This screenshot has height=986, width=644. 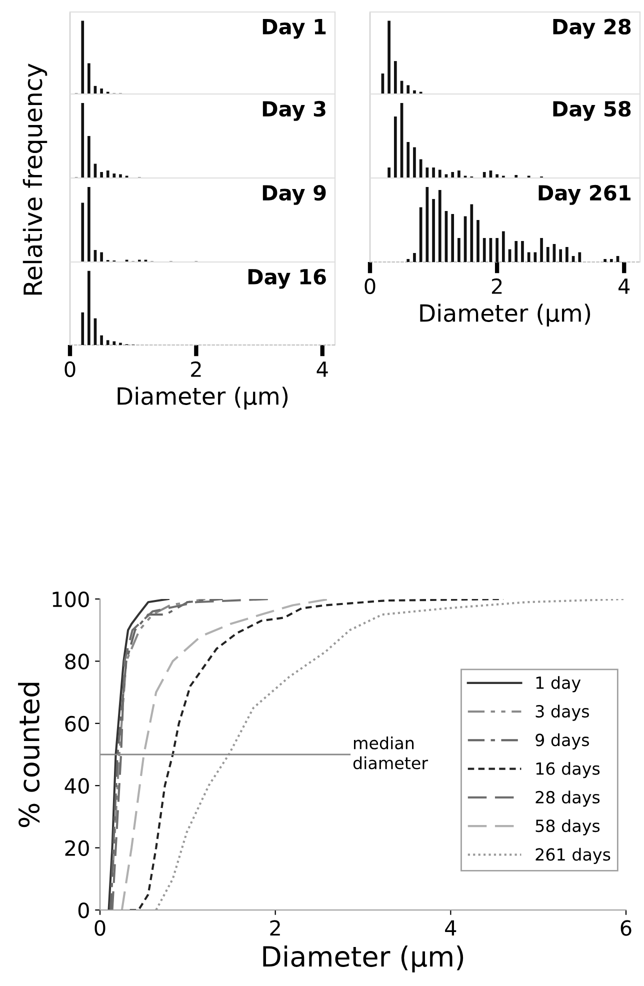 What do you see at coordinates (83, 910) in the screenshot?
I see `y-tick-label: 0` at bounding box center [83, 910].